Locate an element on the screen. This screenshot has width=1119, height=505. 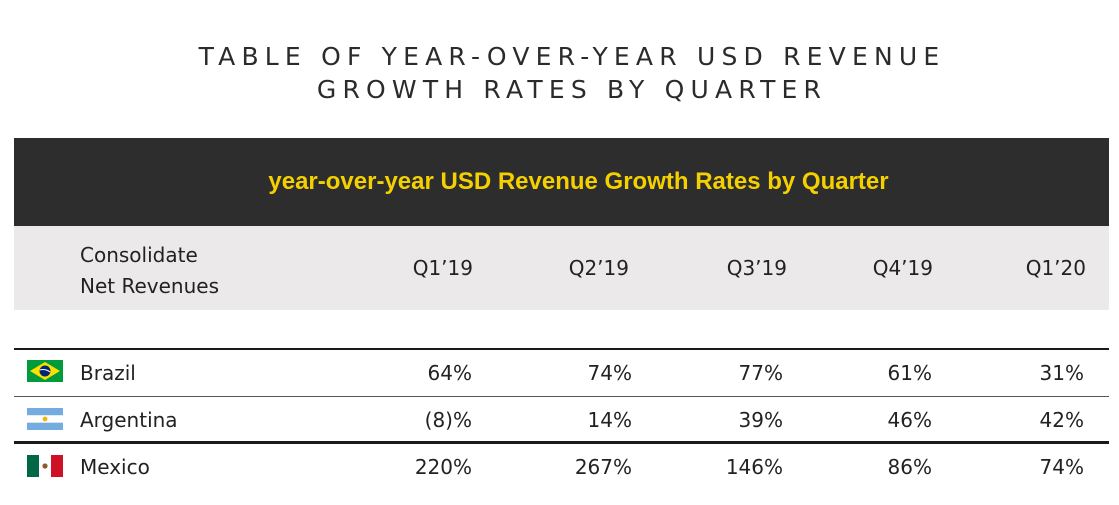
header-quarter-5: Q1’20 is located at coordinates (1055, 268).